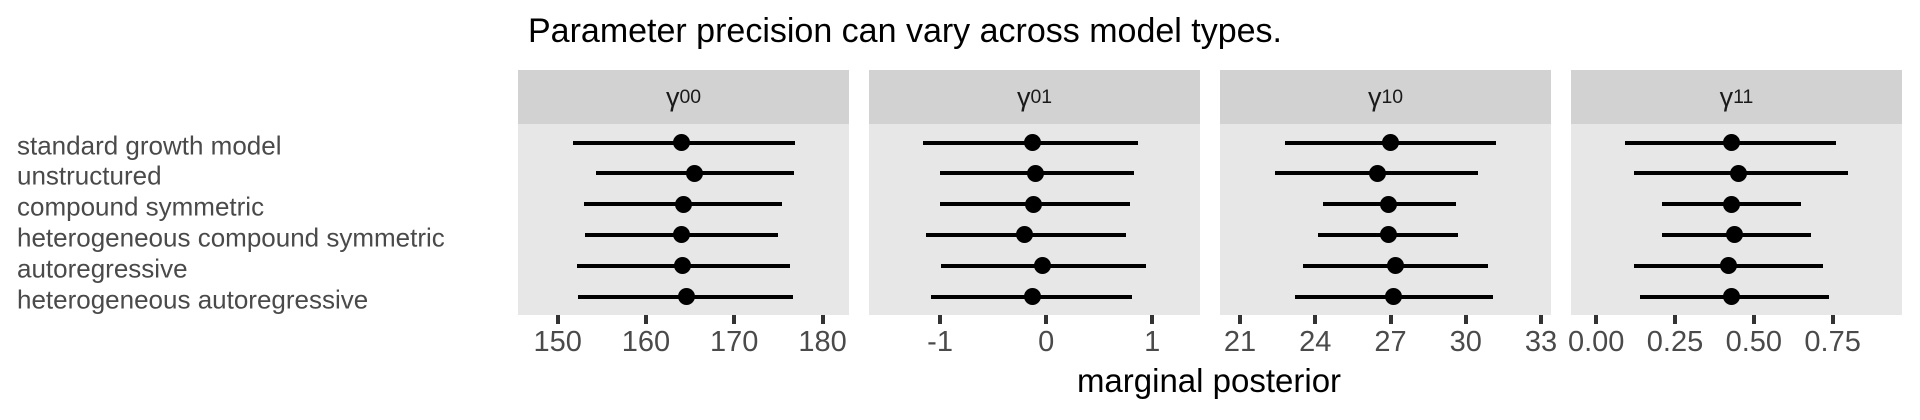 The width and height of the screenshot is (1920, 420). Describe the element at coordinates (940, 342) in the screenshot. I see `x-axis-tick-label: -1` at that location.